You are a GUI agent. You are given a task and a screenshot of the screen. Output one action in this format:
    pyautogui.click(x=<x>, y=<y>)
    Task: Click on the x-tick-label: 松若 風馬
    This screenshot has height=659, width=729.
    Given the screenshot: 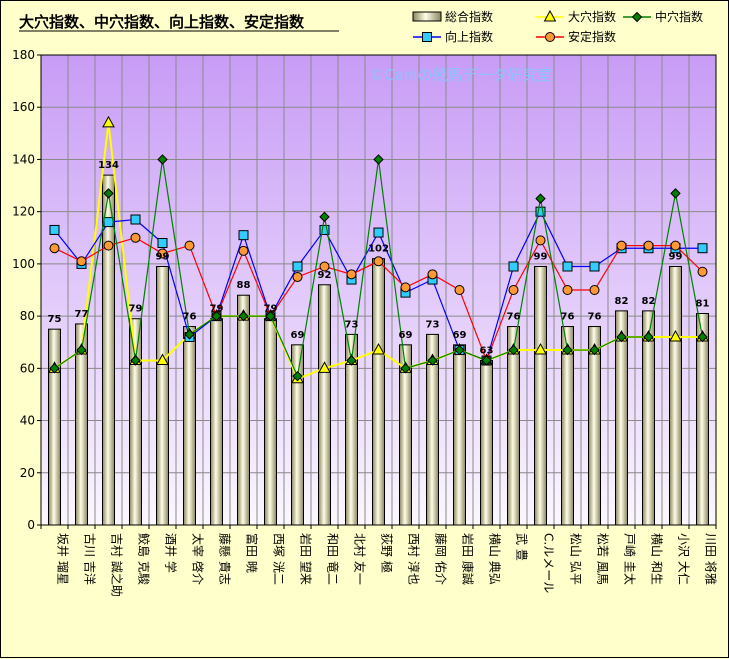 What is the action you would take?
    pyautogui.click(x=603, y=559)
    